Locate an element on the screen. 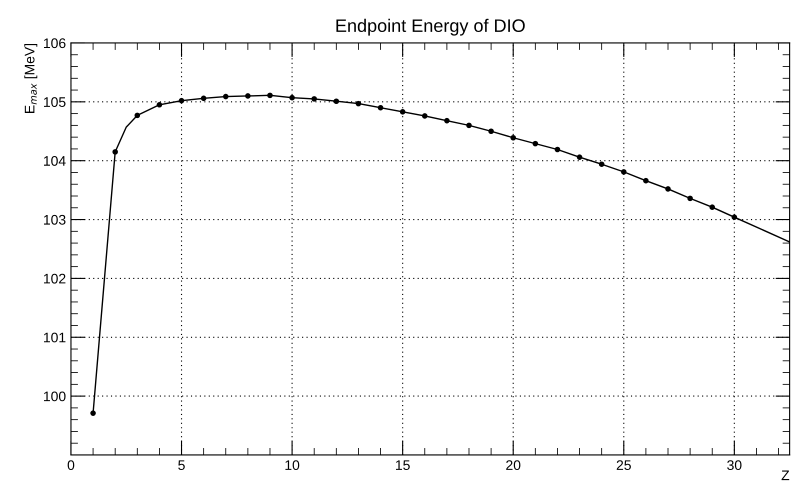 Image resolution: width=792 pixels, height=494 pixels. y-axis-title: E$_{max}$ [MeV] is located at coordinates (31, 78).